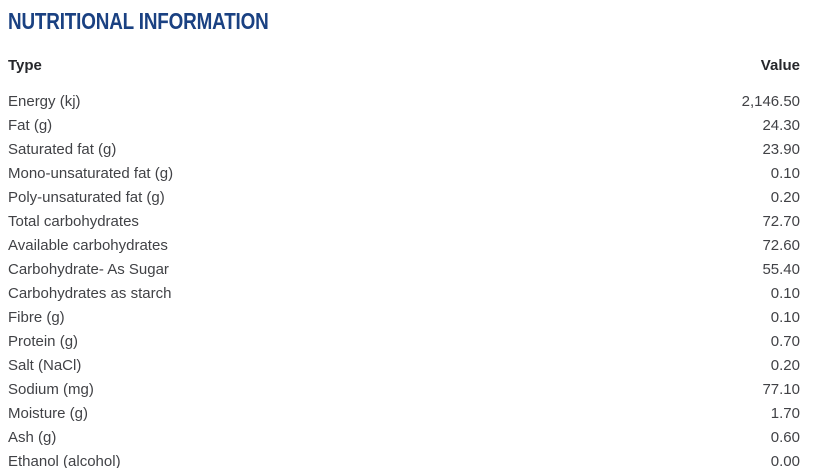 The image size is (817, 468). Describe the element at coordinates (781, 245) in the screenshot. I see `row-value: 72.60` at that location.